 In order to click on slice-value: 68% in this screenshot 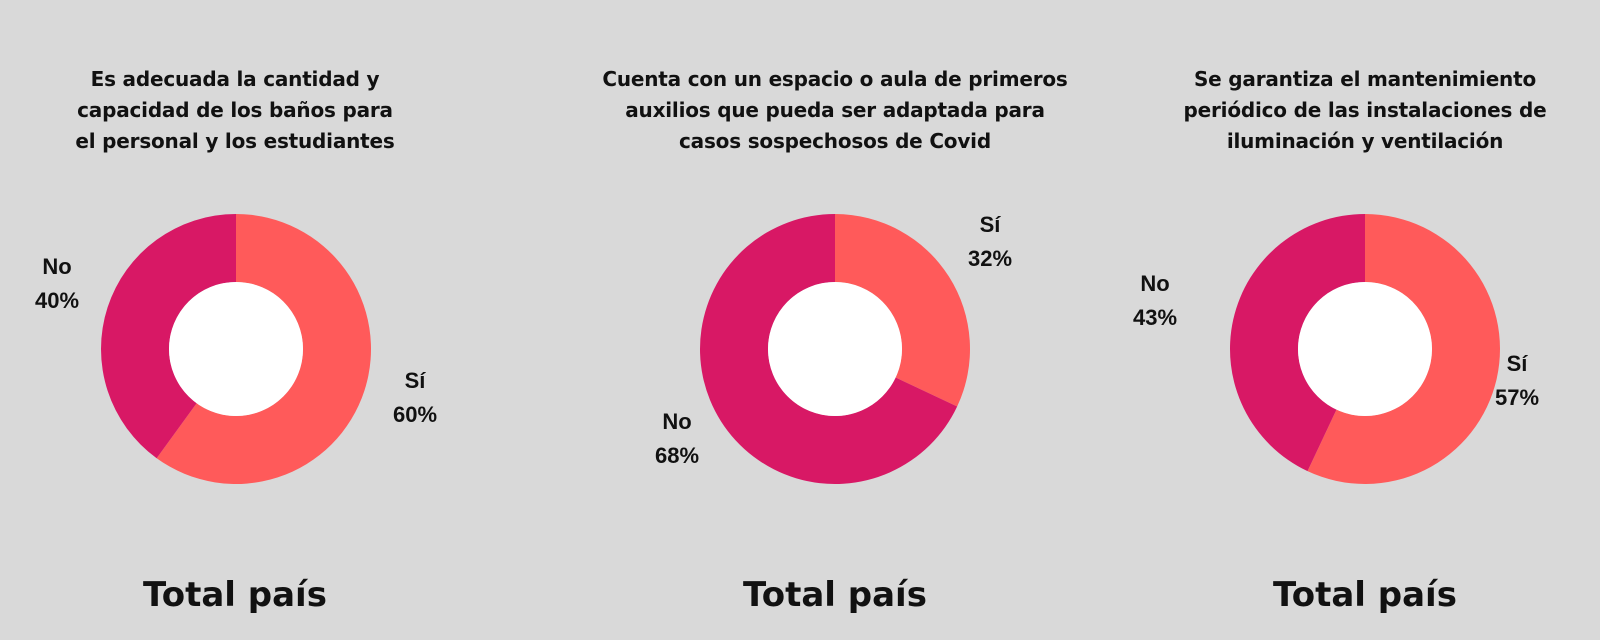, I will do `click(677, 455)`.